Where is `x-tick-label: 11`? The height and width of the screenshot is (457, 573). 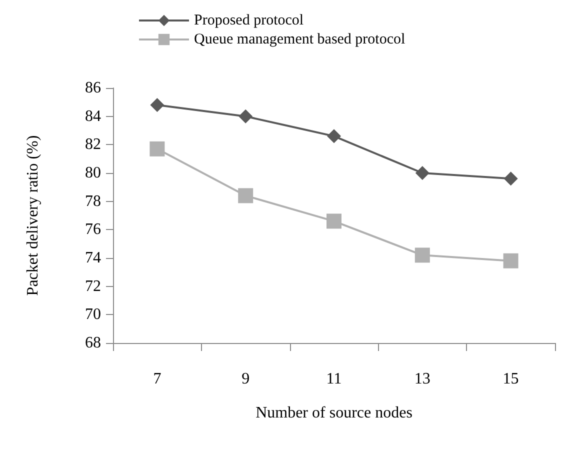
x-tick-label: 11 is located at coordinates (334, 379).